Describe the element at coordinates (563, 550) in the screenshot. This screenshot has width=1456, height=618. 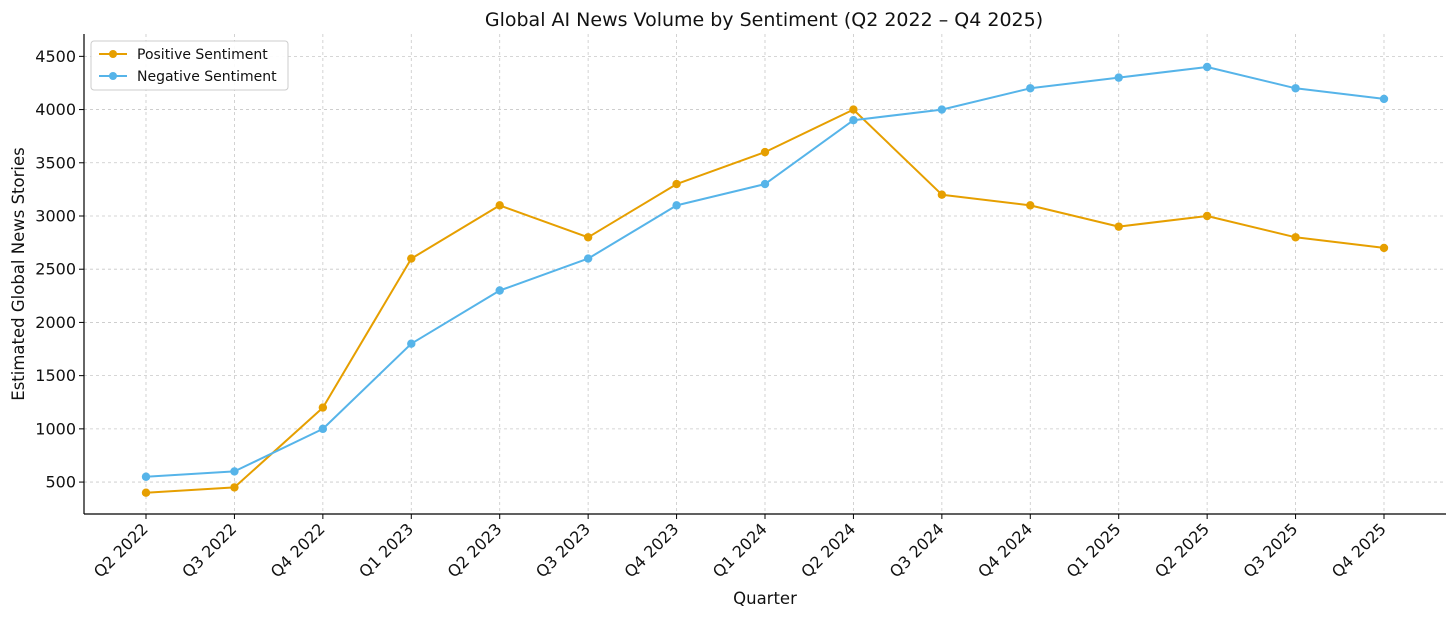
I see `x-tick-label: Q3 2023` at that location.